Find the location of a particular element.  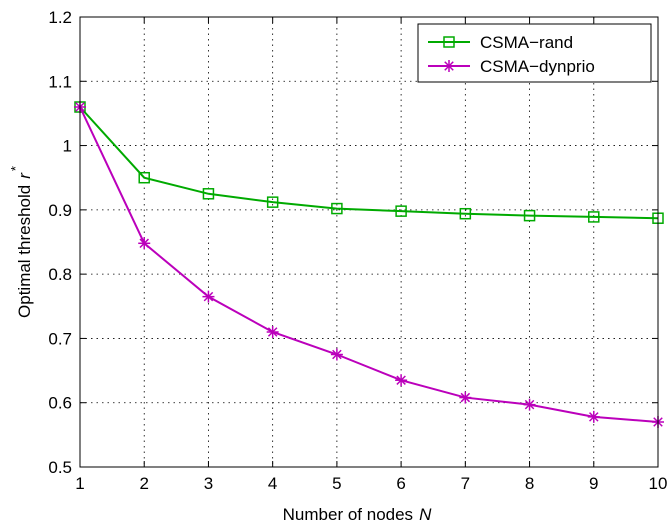

legend-box is located at coordinates (534, 53).